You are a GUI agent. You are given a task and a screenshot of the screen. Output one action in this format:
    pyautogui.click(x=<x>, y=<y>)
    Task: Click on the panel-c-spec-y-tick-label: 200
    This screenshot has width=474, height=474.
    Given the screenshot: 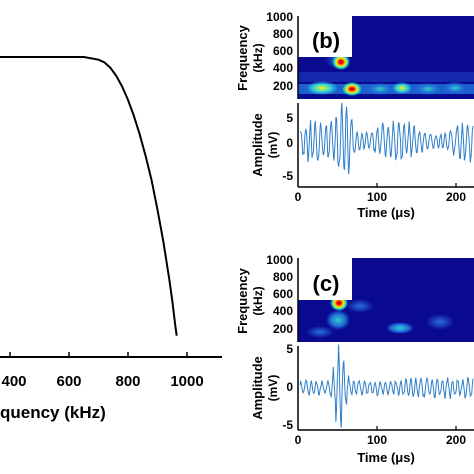 What is the action you would take?
    pyautogui.click(x=283, y=329)
    